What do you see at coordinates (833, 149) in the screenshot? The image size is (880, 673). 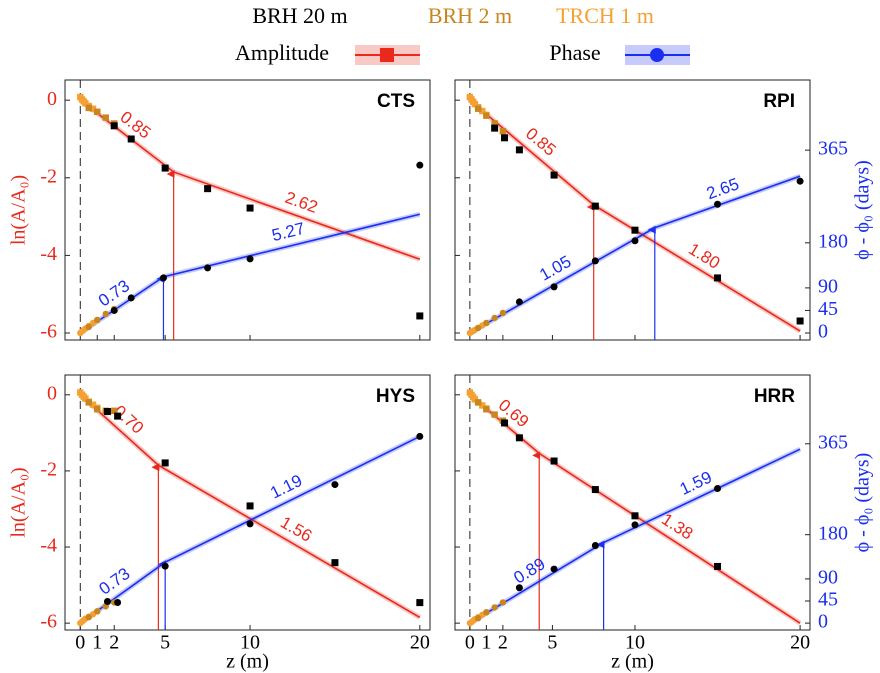 I see `y2-tick-label: 365` at bounding box center [833, 149].